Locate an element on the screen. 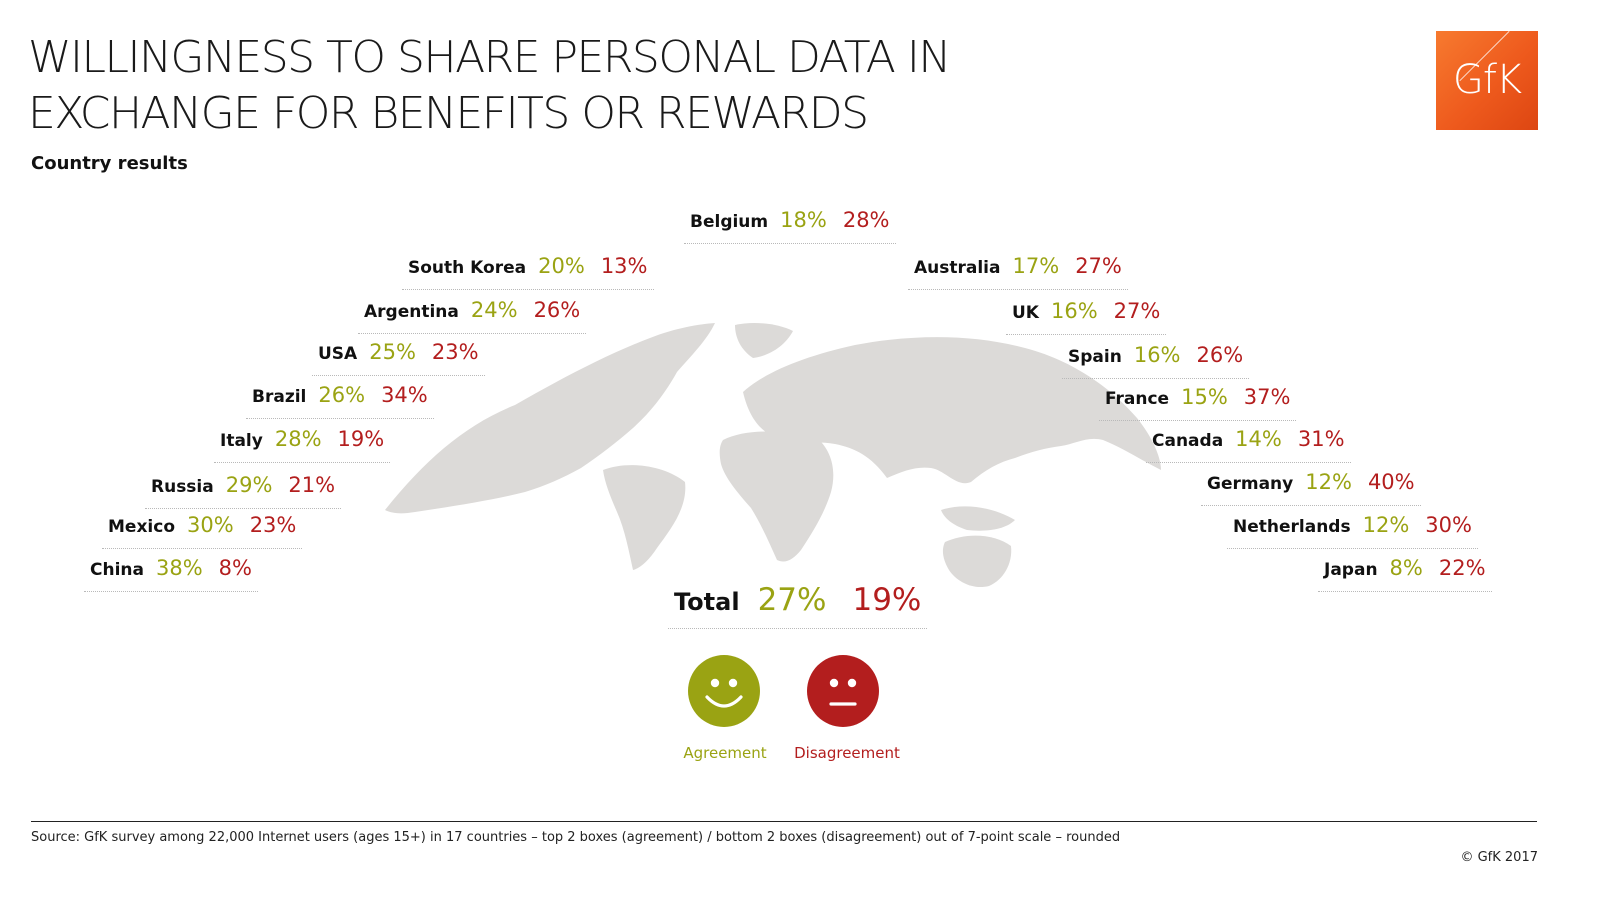 The image size is (1600, 901). country-row-netherlands: Netherlands 12% 30% is located at coordinates (1352, 530).